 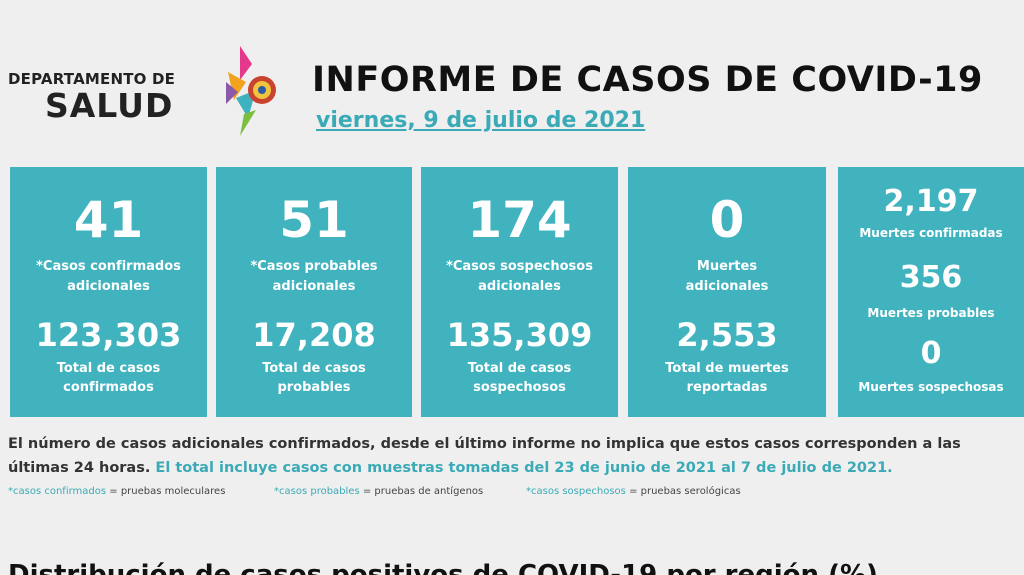 I want to click on footnote: *casos probables = pruebas de antígenos, so click(x=378, y=491).